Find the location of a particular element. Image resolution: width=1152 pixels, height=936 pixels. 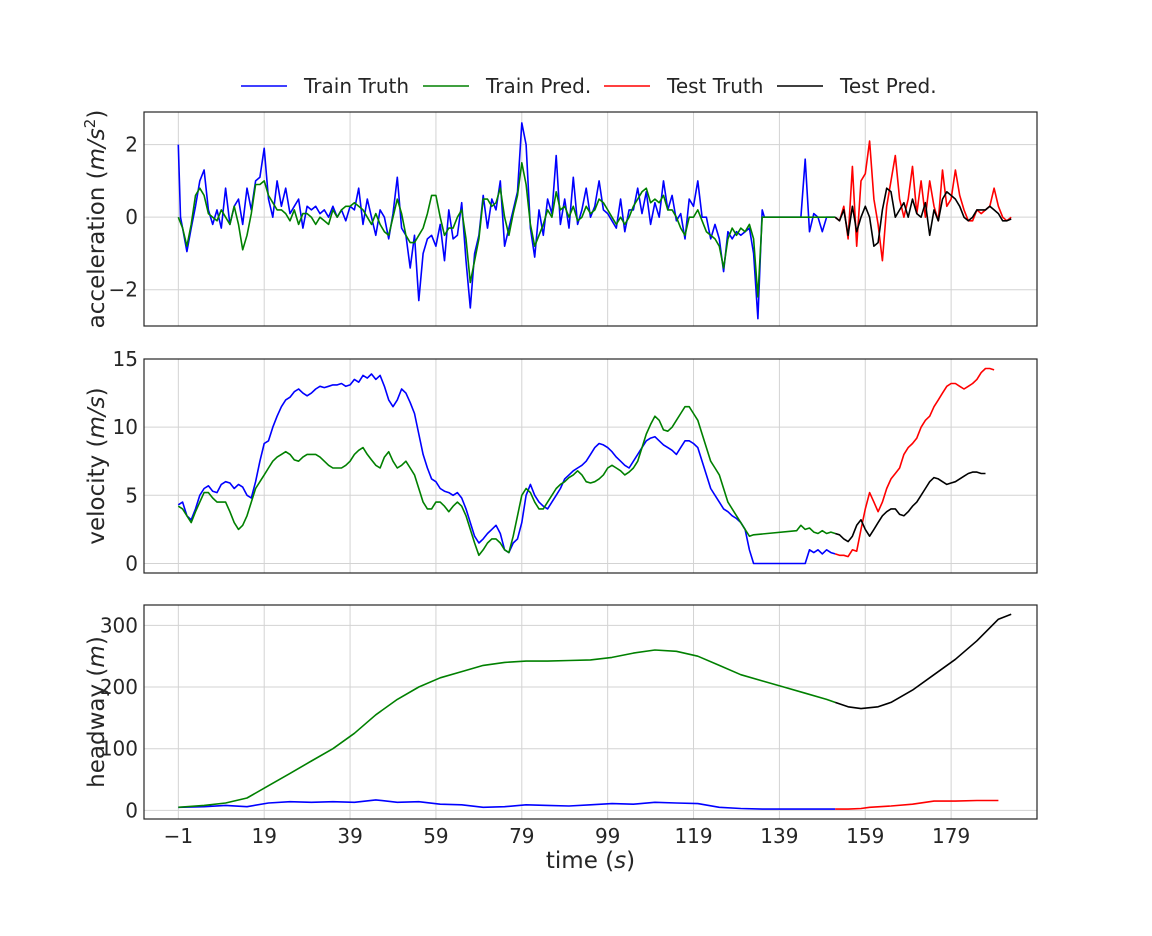

y-axis-label: acceleration (m/s2) is located at coordinates (95, 219).